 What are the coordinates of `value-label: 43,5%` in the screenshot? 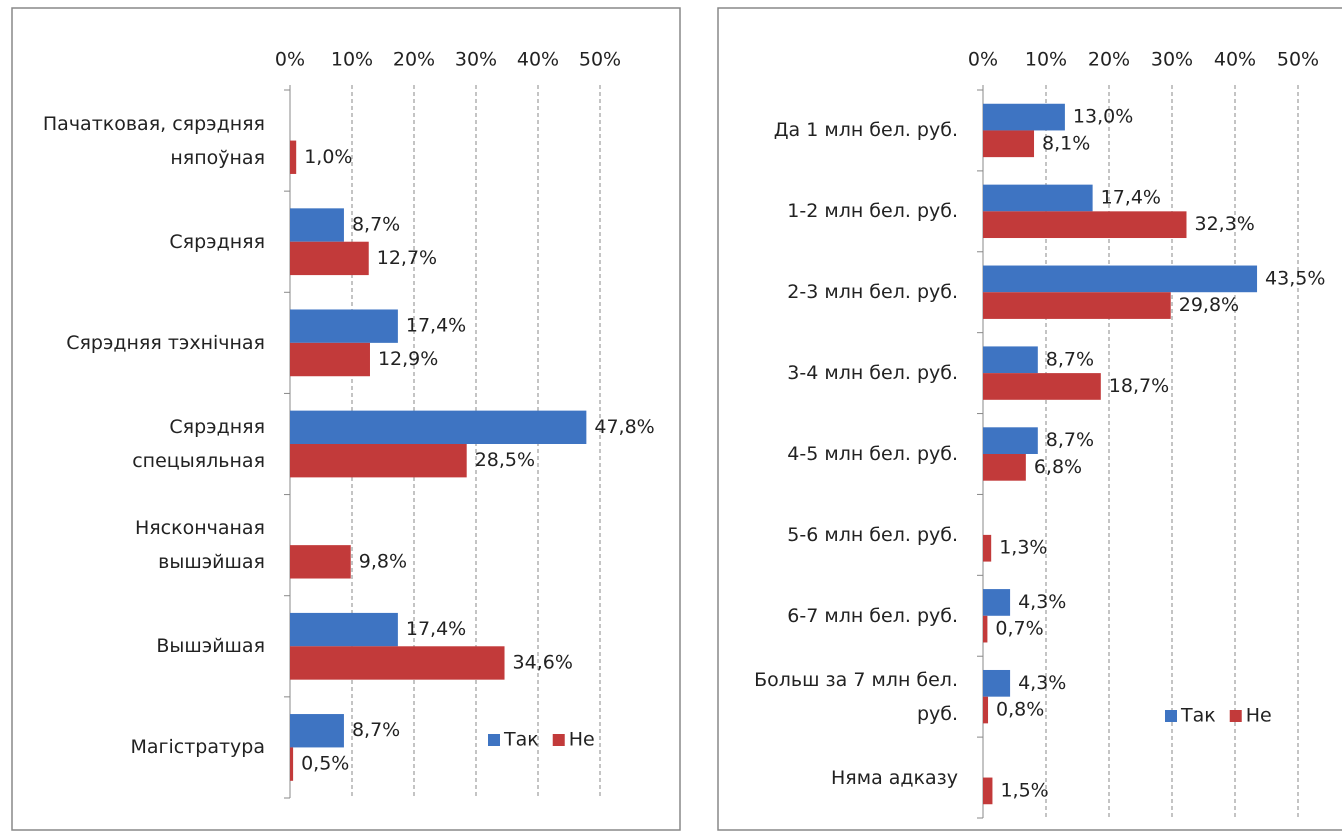 It's located at (1295, 278).